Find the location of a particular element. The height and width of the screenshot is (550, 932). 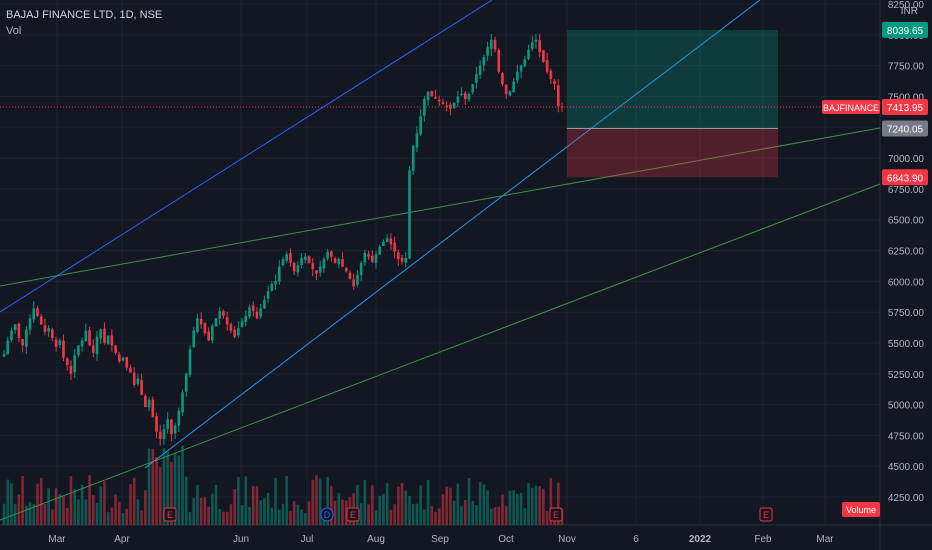

ticker-tag-bg is located at coordinates (851, 107).